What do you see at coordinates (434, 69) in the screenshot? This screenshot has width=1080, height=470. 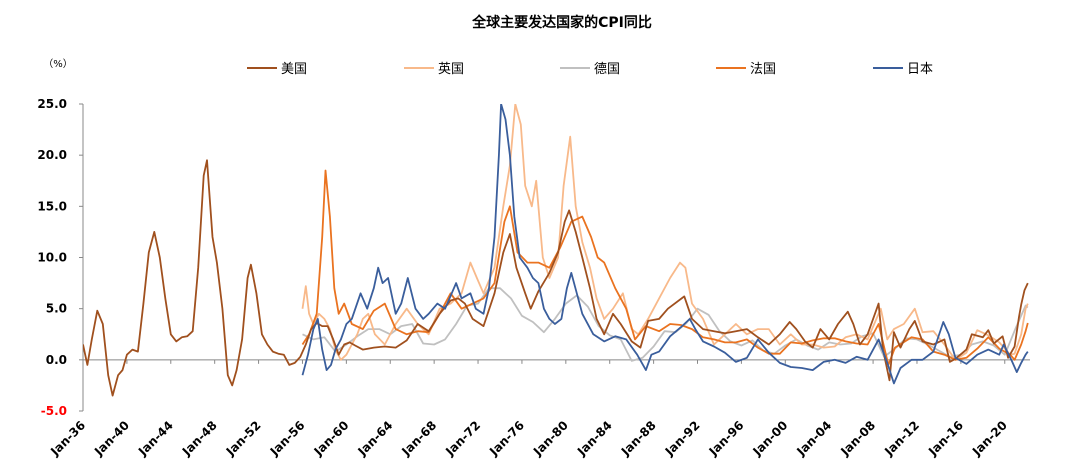 I see `legend-item-uk: 英国` at bounding box center [434, 69].